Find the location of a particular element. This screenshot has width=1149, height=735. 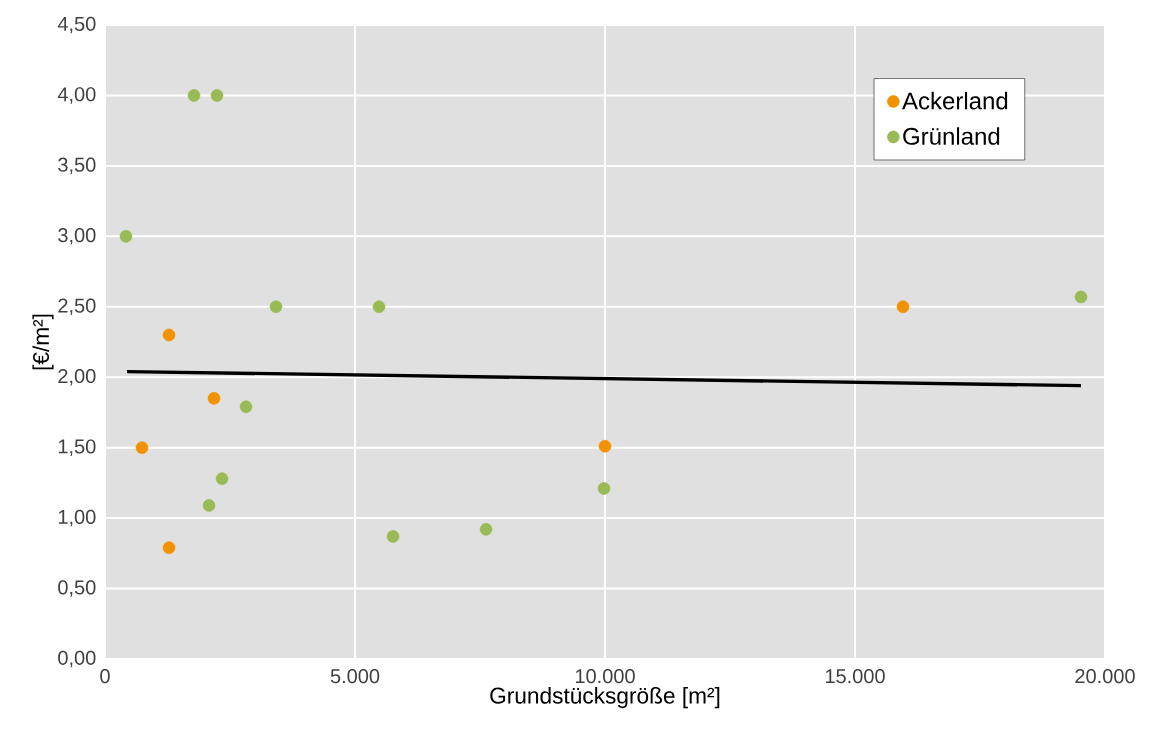

x-tick-label: 5.000 is located at coordinates (355, 676).